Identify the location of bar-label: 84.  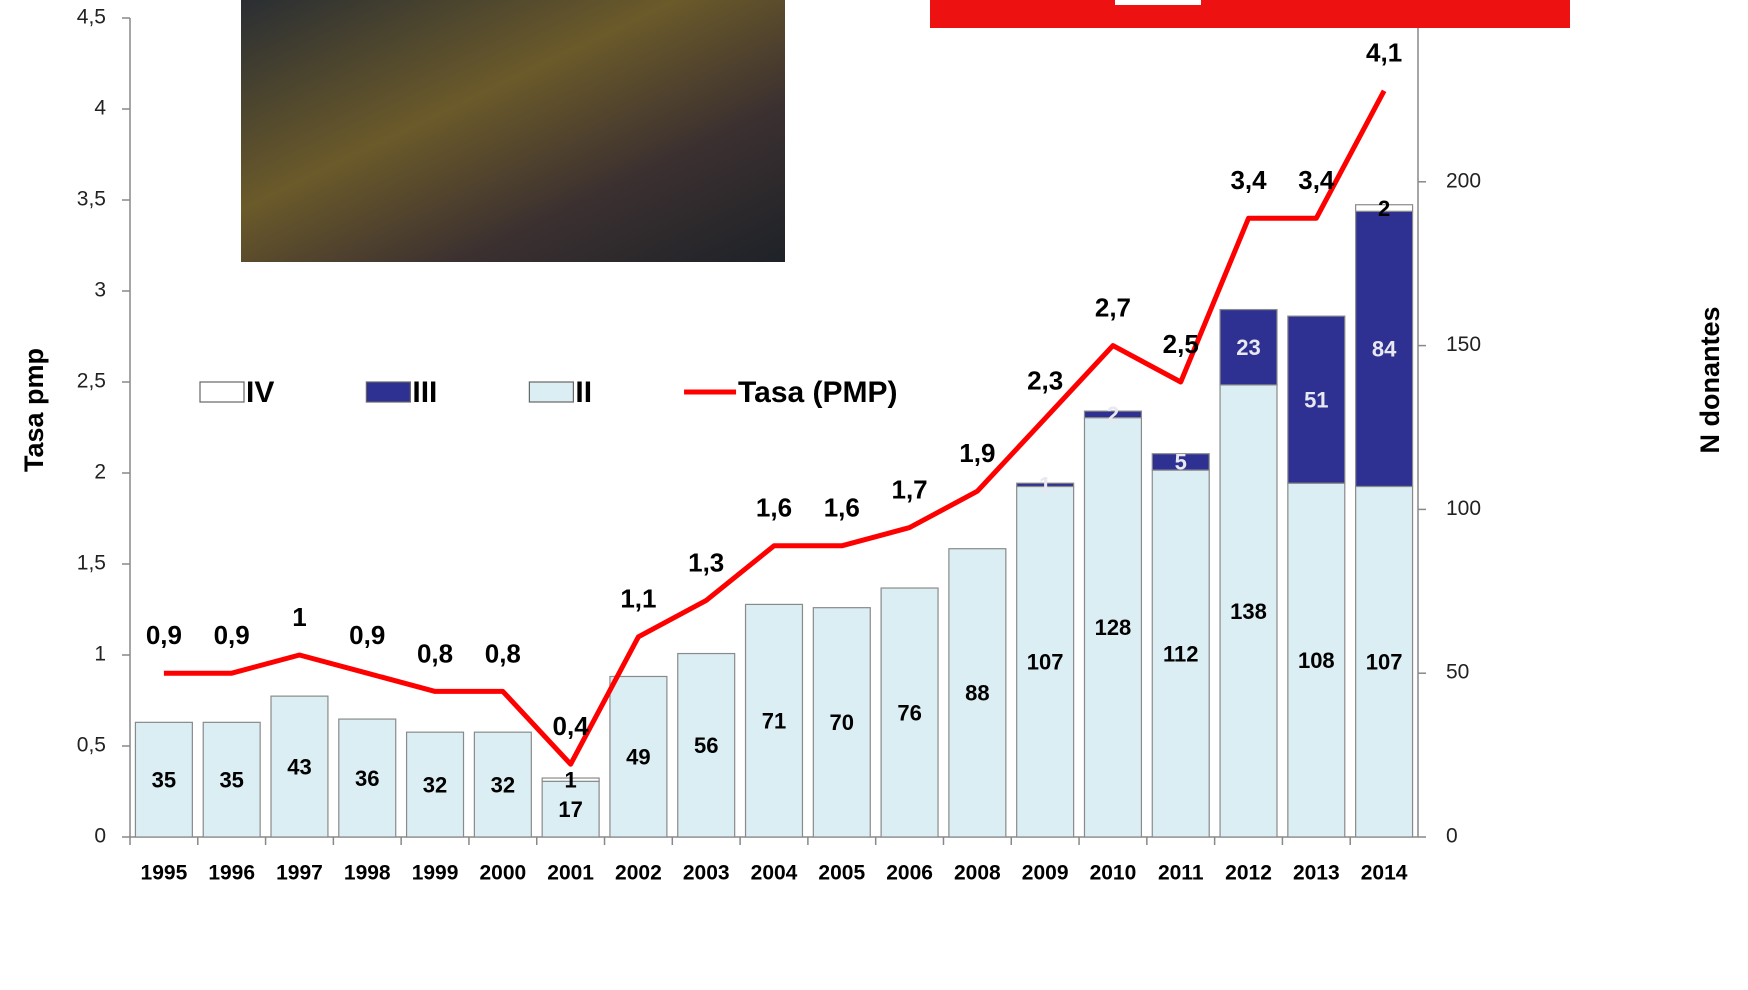
(1384, 349).